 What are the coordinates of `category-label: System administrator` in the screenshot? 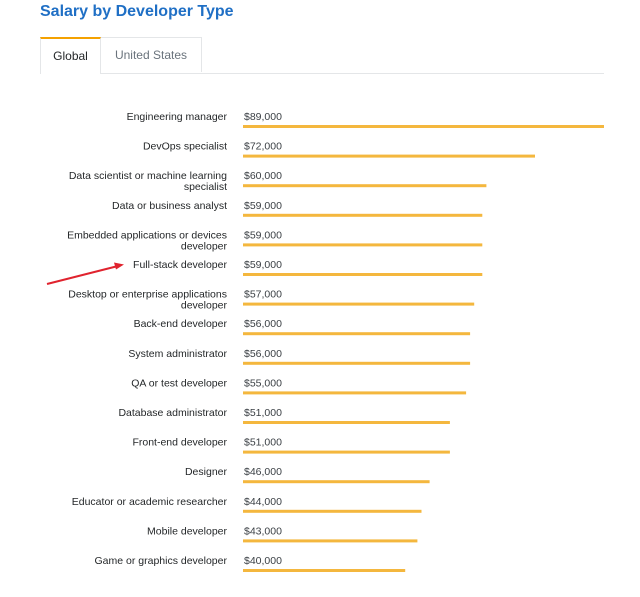 It's located at (177, 354).